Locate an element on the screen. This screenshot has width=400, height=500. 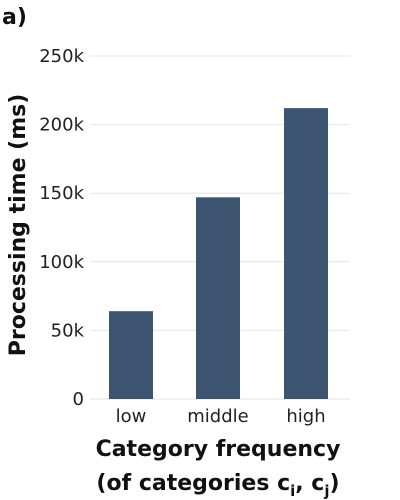
x-tick-label: low is located at coordinates (131, 416).